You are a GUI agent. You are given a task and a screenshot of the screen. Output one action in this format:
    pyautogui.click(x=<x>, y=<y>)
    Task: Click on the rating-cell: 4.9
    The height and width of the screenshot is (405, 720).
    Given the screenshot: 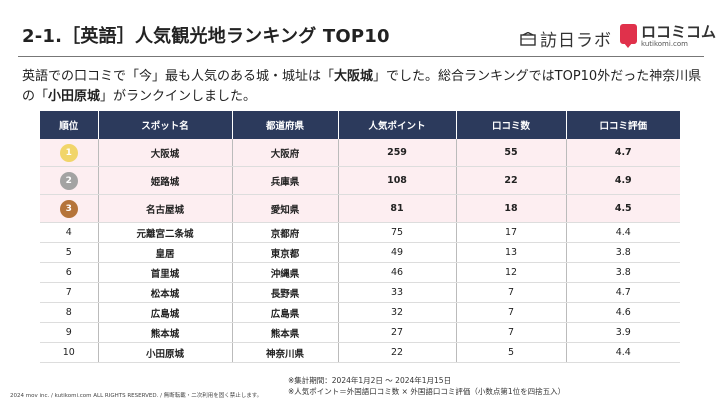 What is the action you would take?
    pyautogui.click(x=623, y=180)
    